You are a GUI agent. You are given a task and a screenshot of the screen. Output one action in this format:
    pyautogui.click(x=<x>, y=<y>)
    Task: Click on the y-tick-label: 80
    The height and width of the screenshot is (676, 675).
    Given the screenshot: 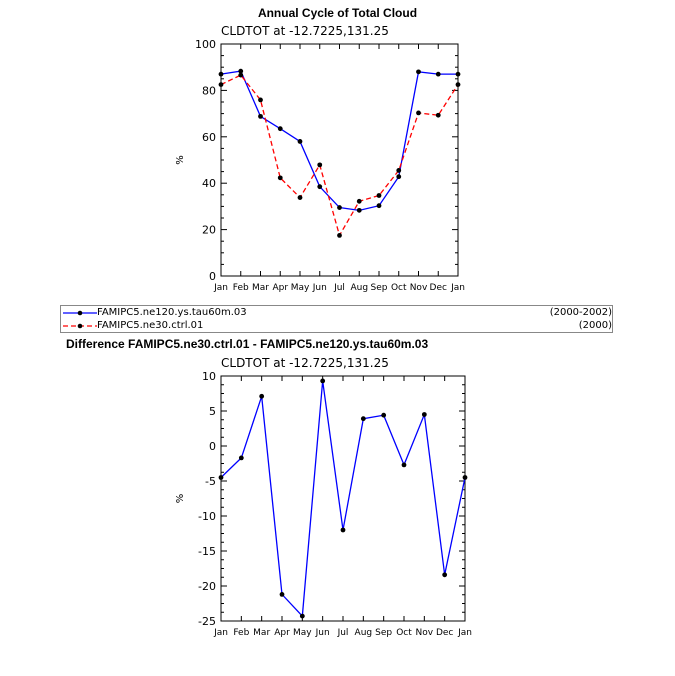 What is the action you would take?
    pyautogui.click(x=209, y=90)
    